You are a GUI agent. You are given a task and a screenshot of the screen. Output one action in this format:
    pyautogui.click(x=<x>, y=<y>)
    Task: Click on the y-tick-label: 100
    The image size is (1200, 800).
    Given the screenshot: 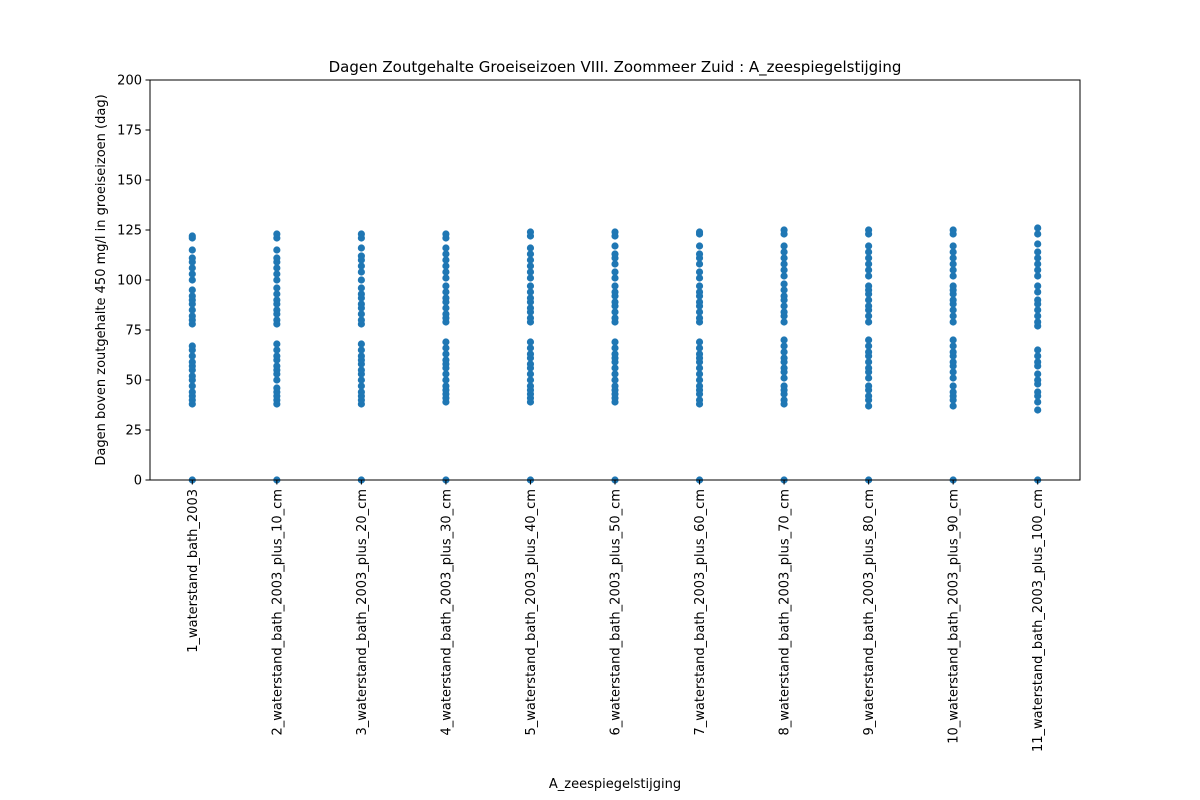 What is the action you would take?
    pyautogui.click(x=129, y=281)
    